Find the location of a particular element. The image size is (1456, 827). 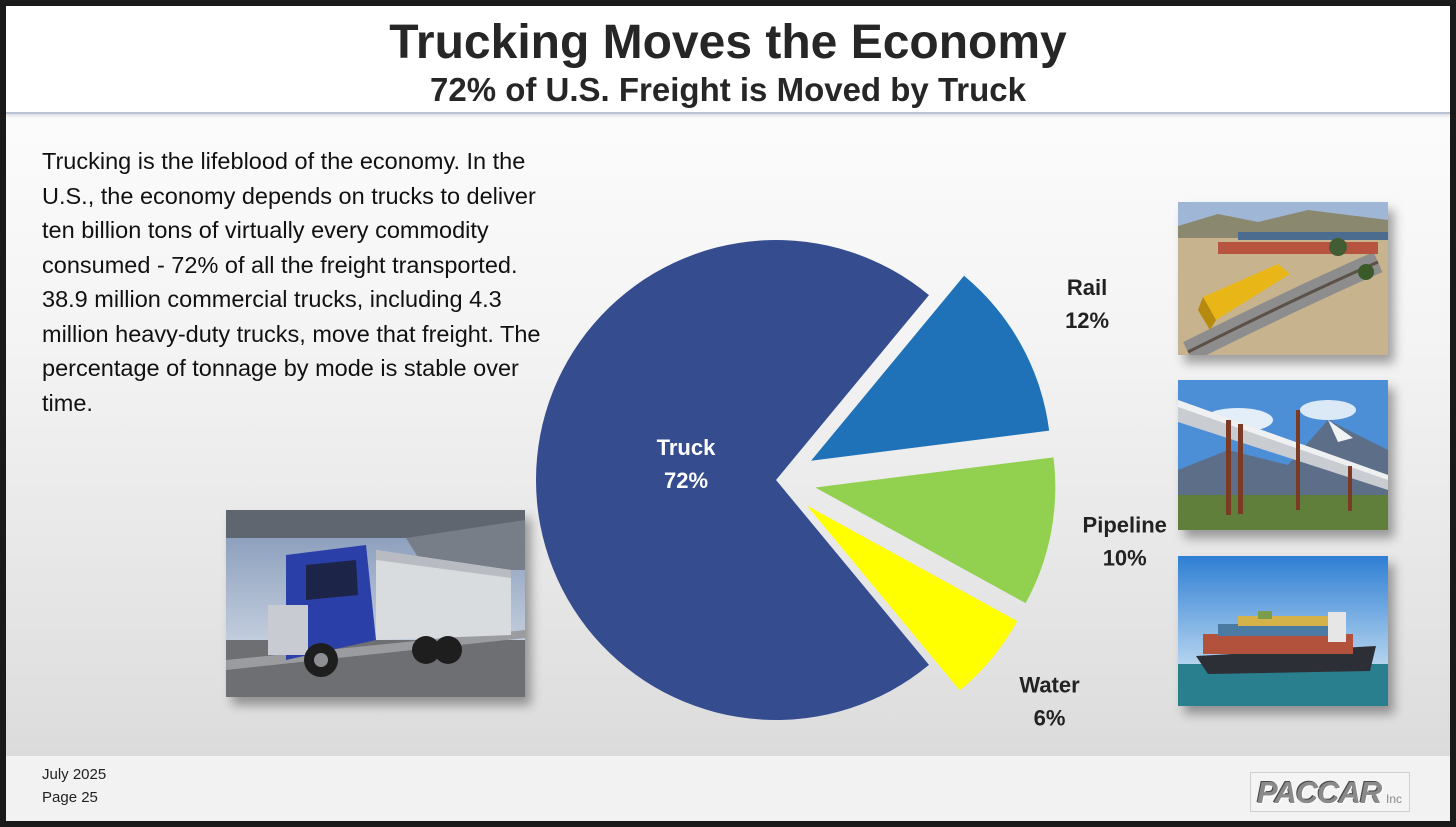

container-ship-photo is located at coordinates (1283, 631).